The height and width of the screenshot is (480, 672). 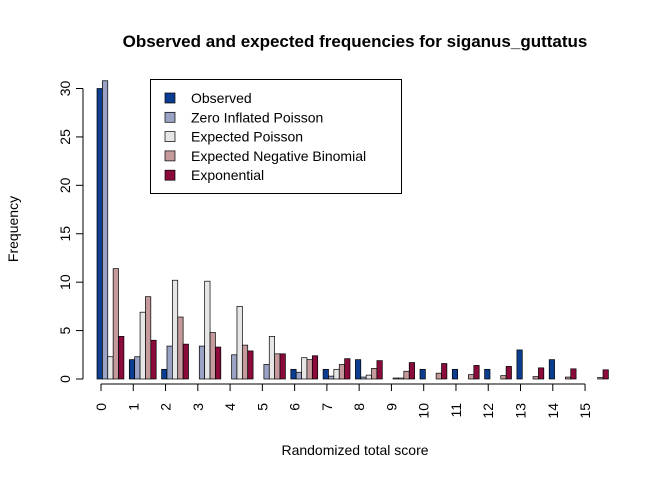 What do you see at coordinates (133, 407) in the screenshot?
I see `x-tick-label-1: 1` at bounding box center [133, 407].